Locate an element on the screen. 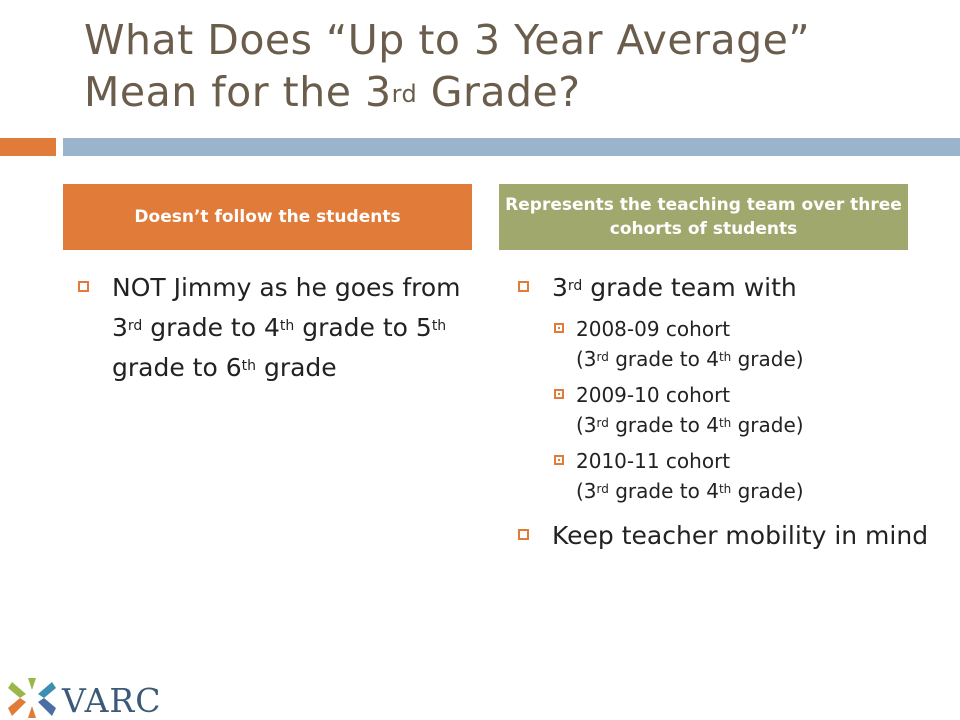 The height and width of the screenshot is (720, 960). left-bullet-sup-4: th is located at coordinates (248, 366).